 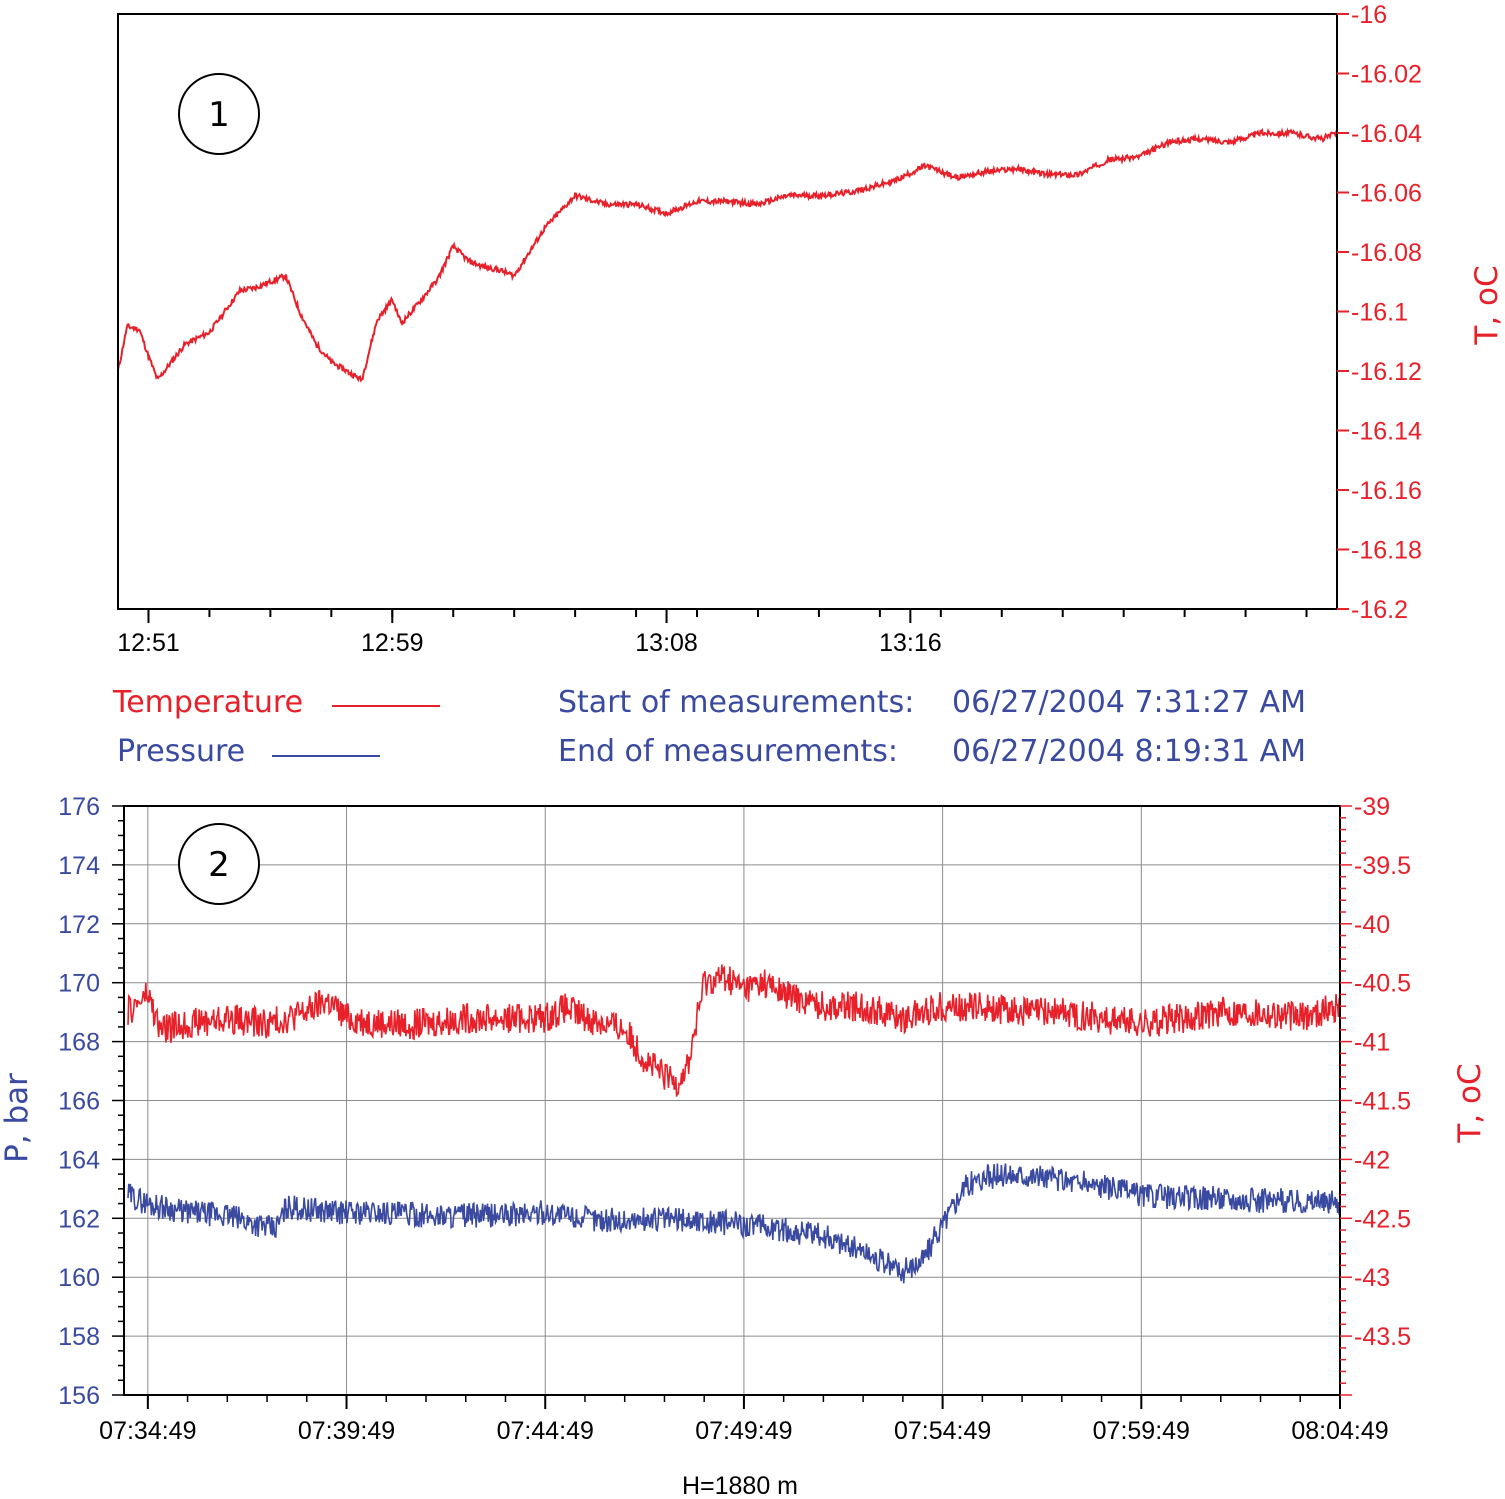 I want to click on right-y-tick-label: -40, so click(x=1372, y=925).